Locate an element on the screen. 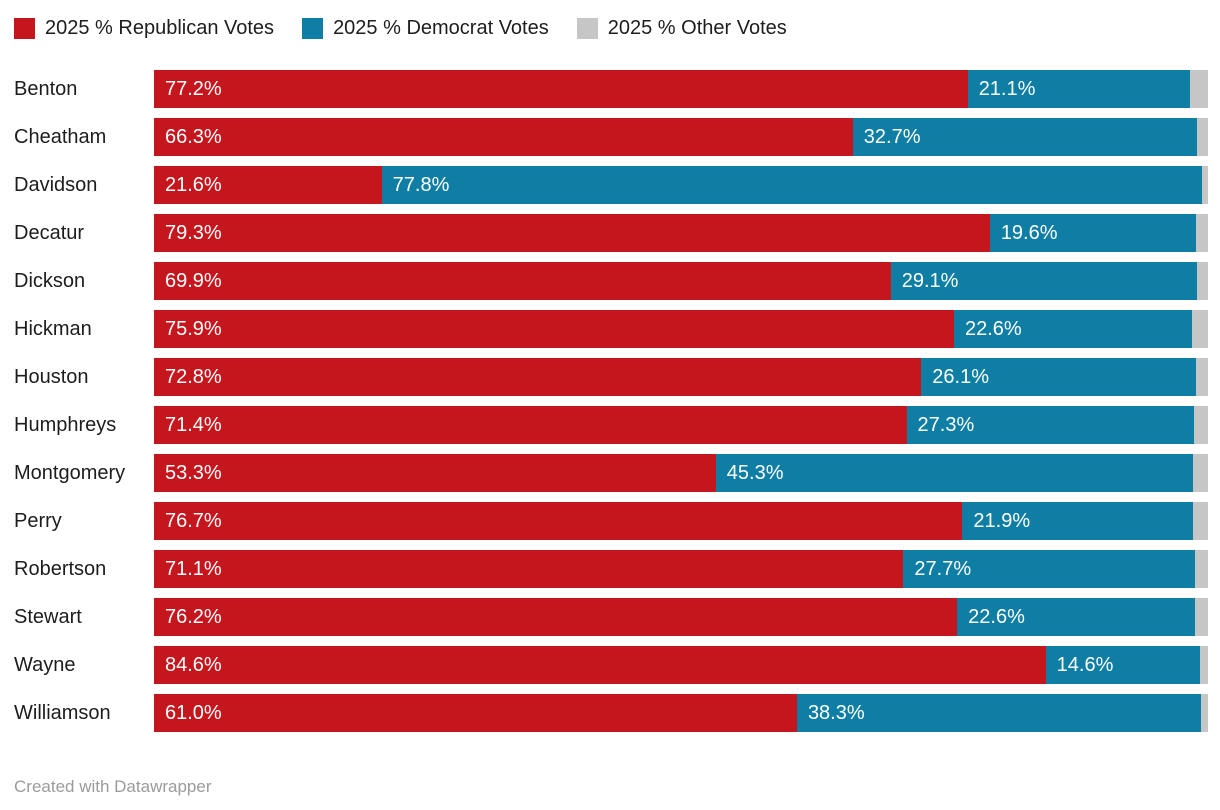 The image size is (1220, 810). democrat-bar-segment: 32.7% is located at coordinates (1025, 137).